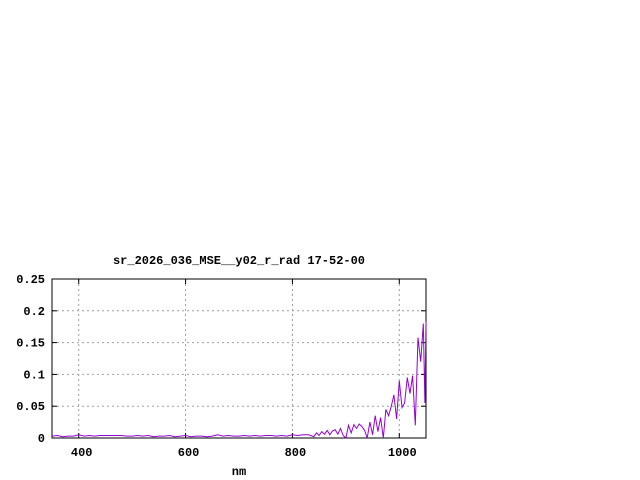 Image resolution: width=640 pixels, height=480 pixels. I want to click on y-tick-label: 0.15, so click(30, 344).